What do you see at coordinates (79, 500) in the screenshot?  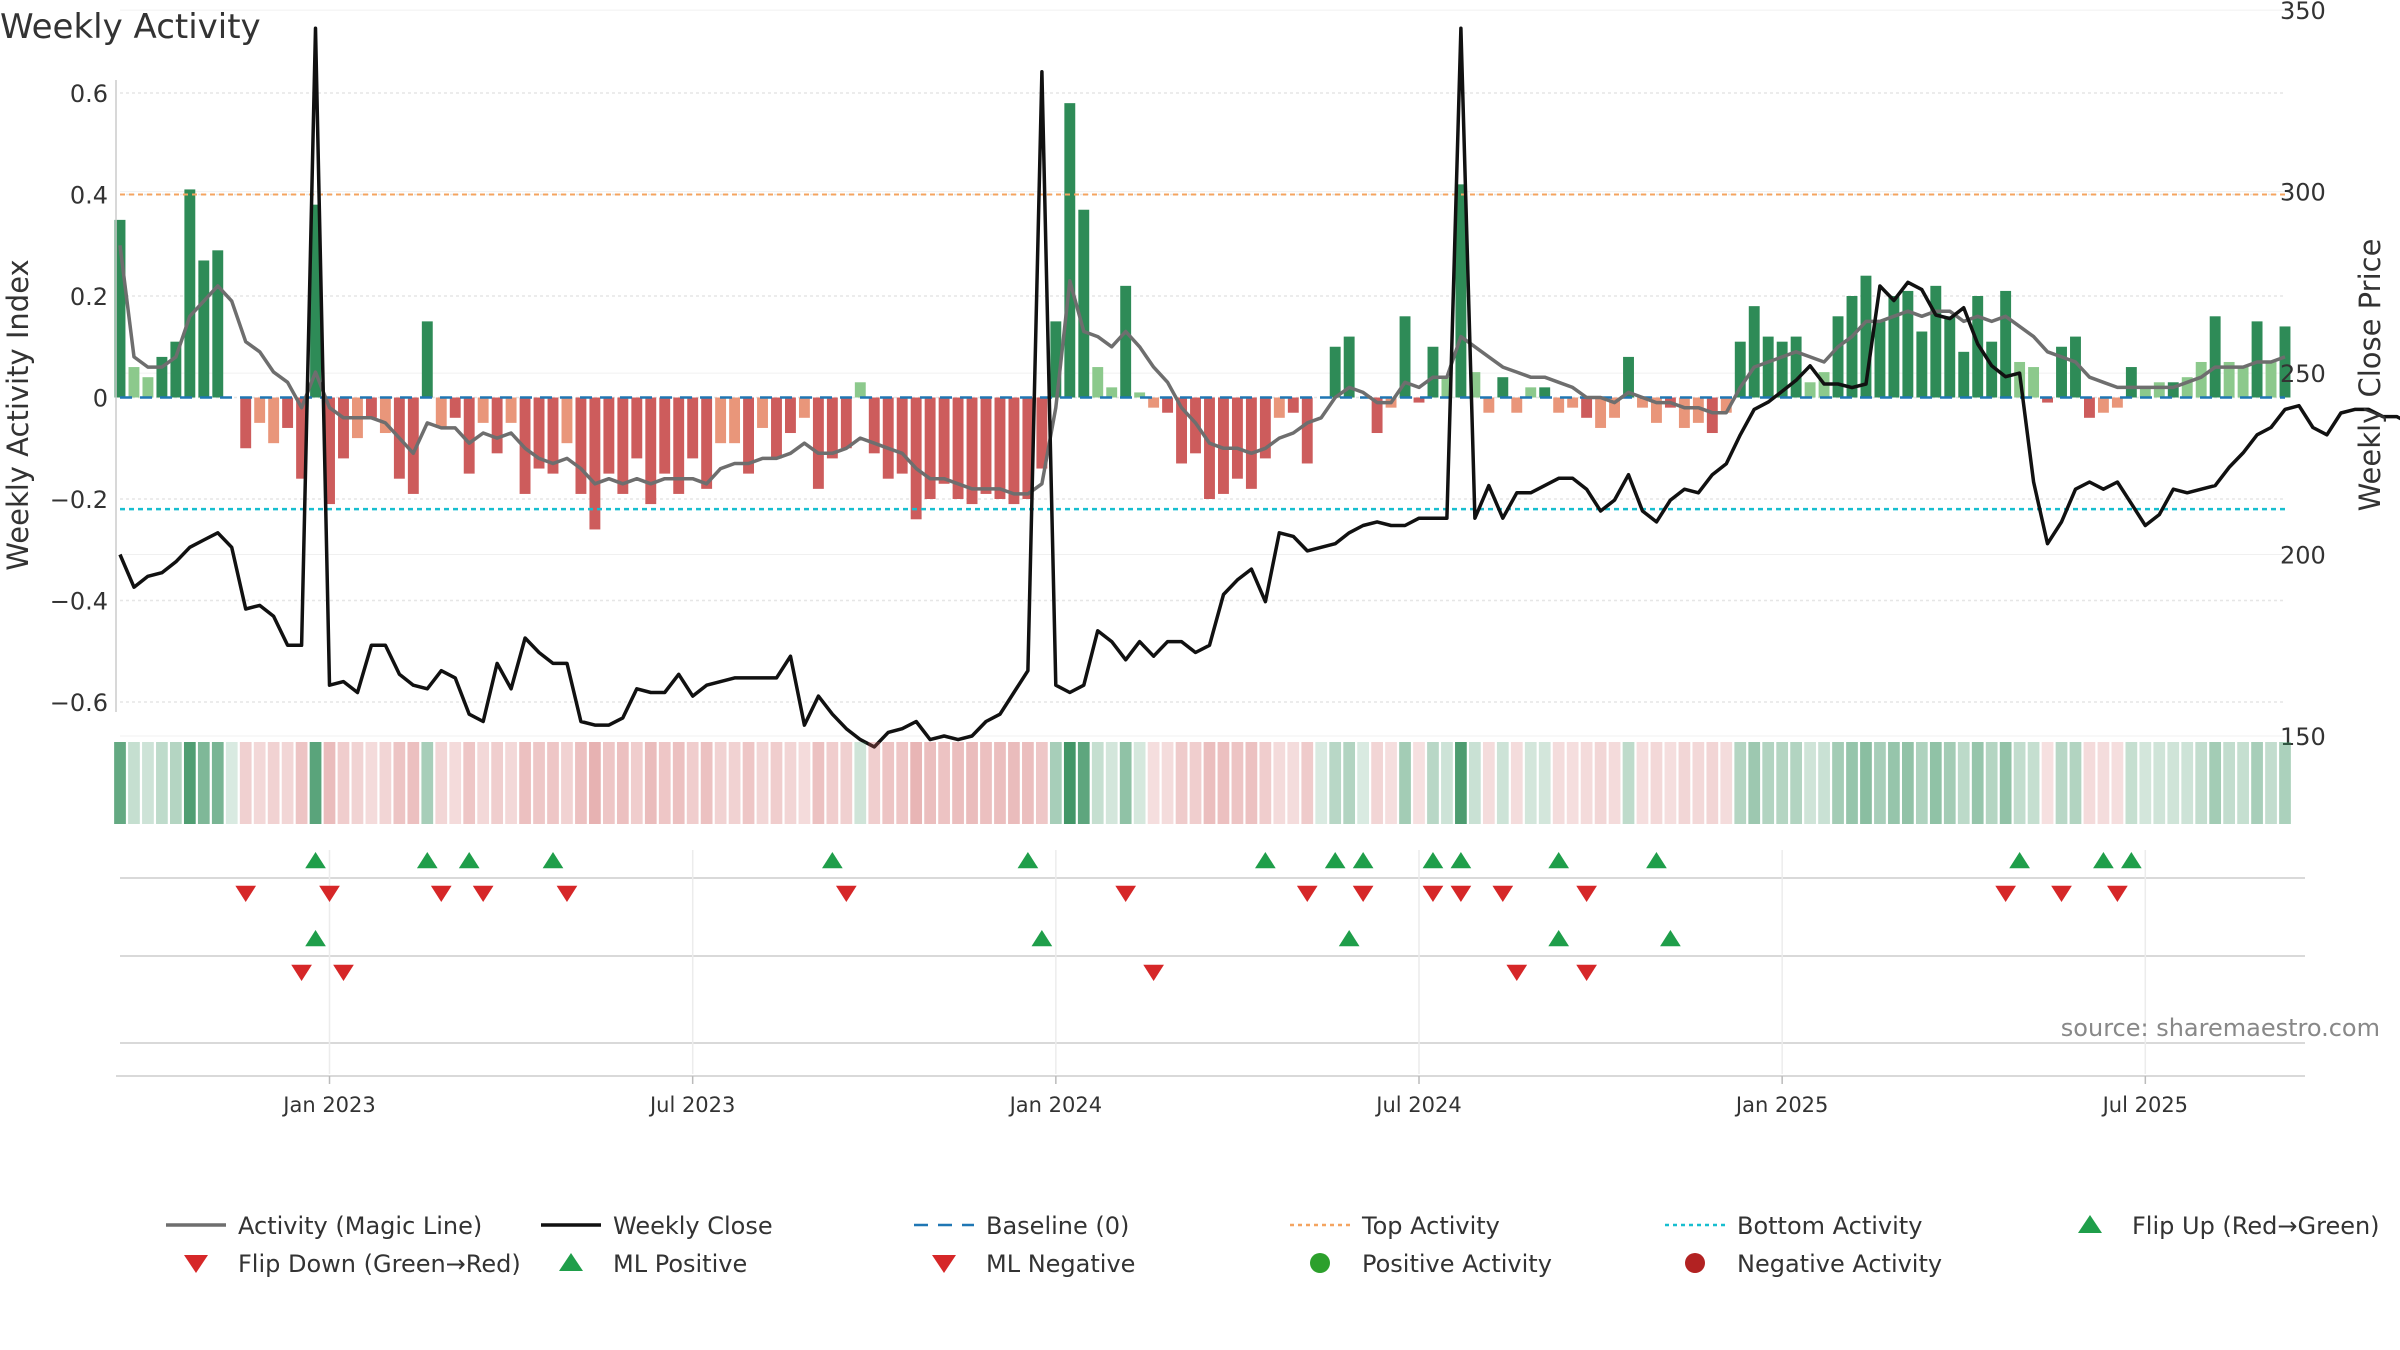 I see `left-tick-label: −0.2` at bounding box center [79, 500].